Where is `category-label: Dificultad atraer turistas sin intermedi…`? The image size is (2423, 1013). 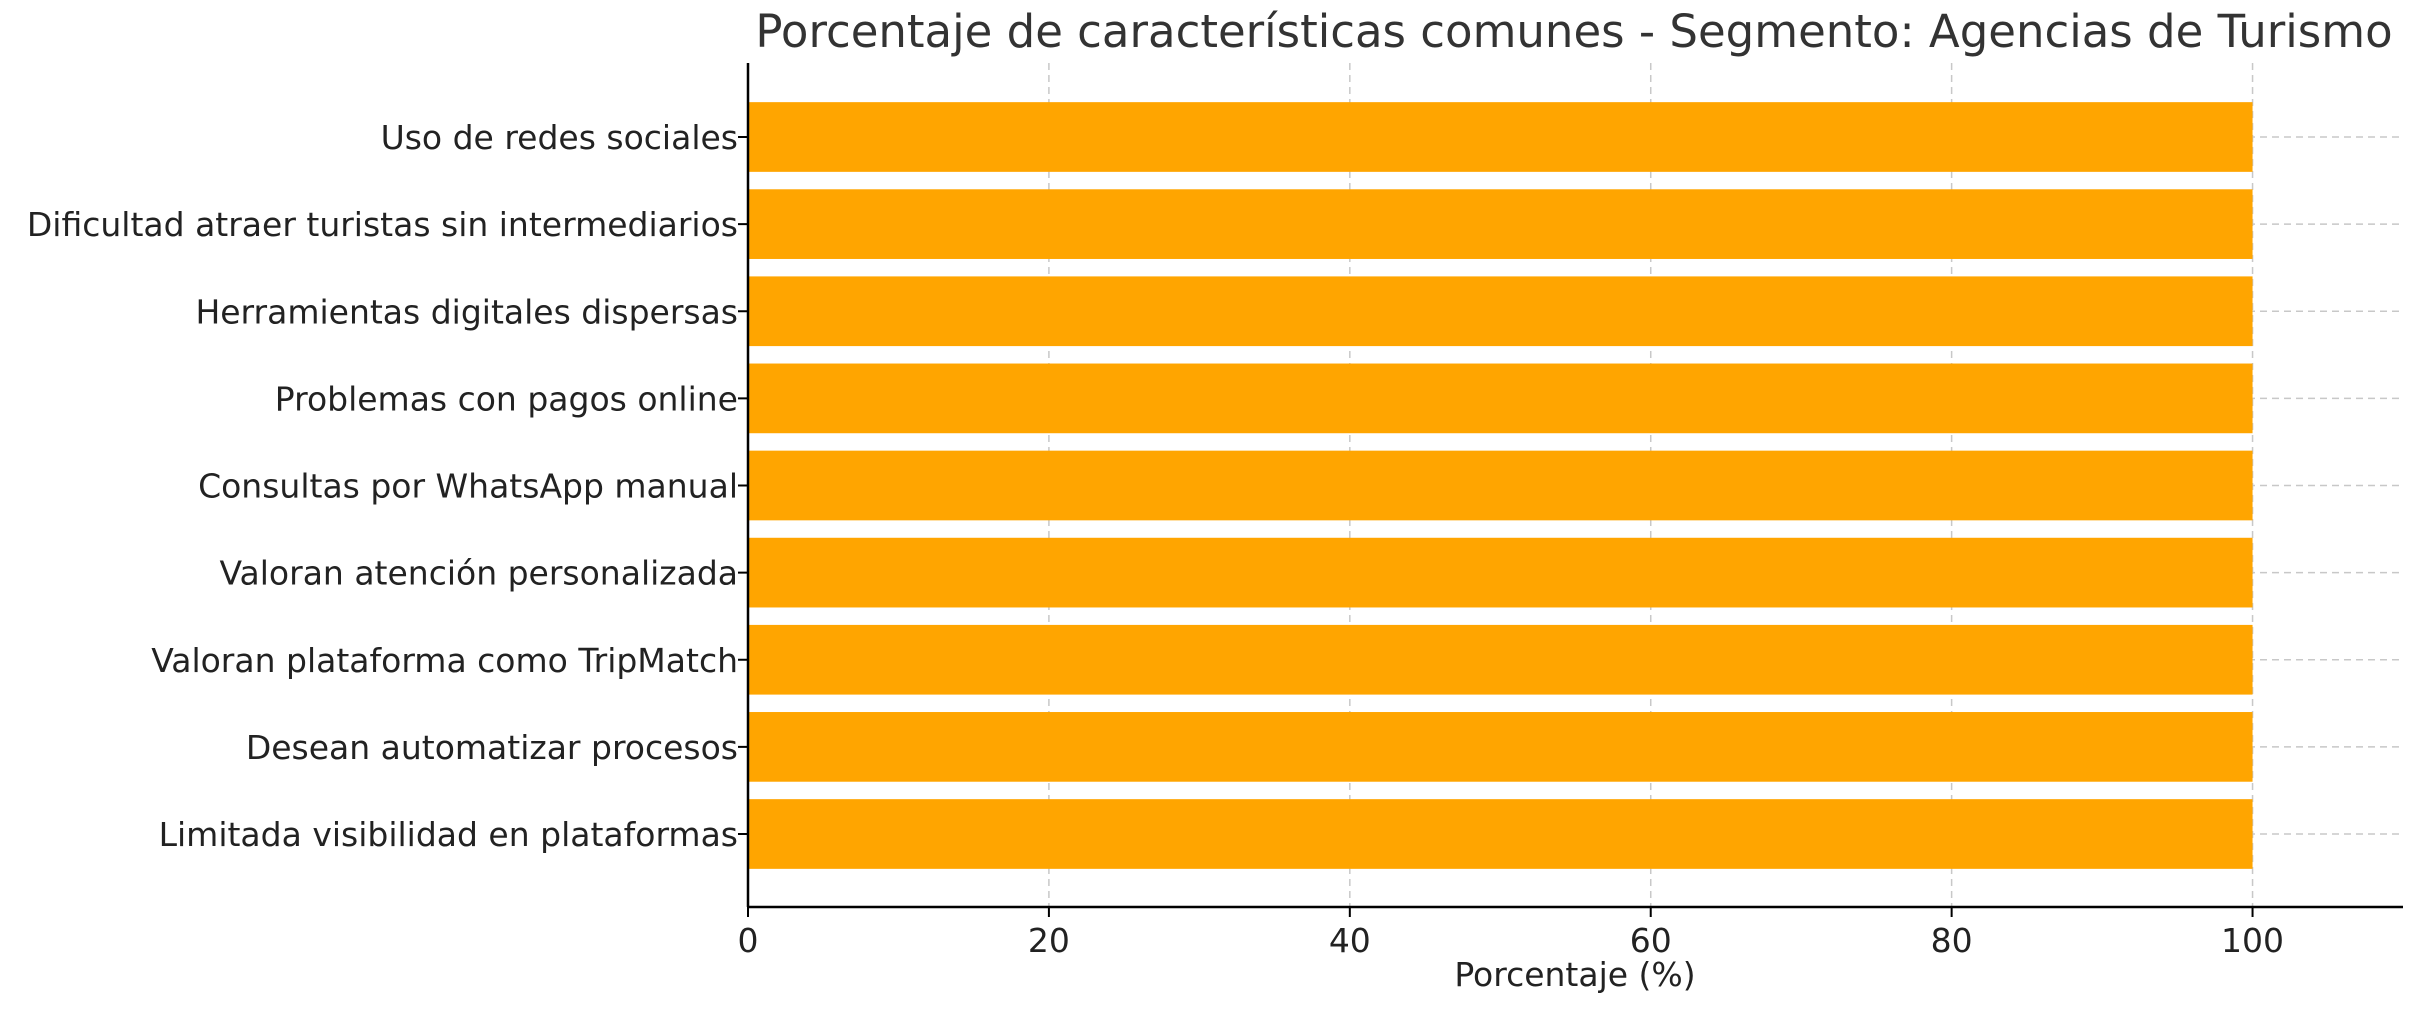
category-label: Dificultad atraer turistas sin intermedi… is located at coordinates (382, 224).